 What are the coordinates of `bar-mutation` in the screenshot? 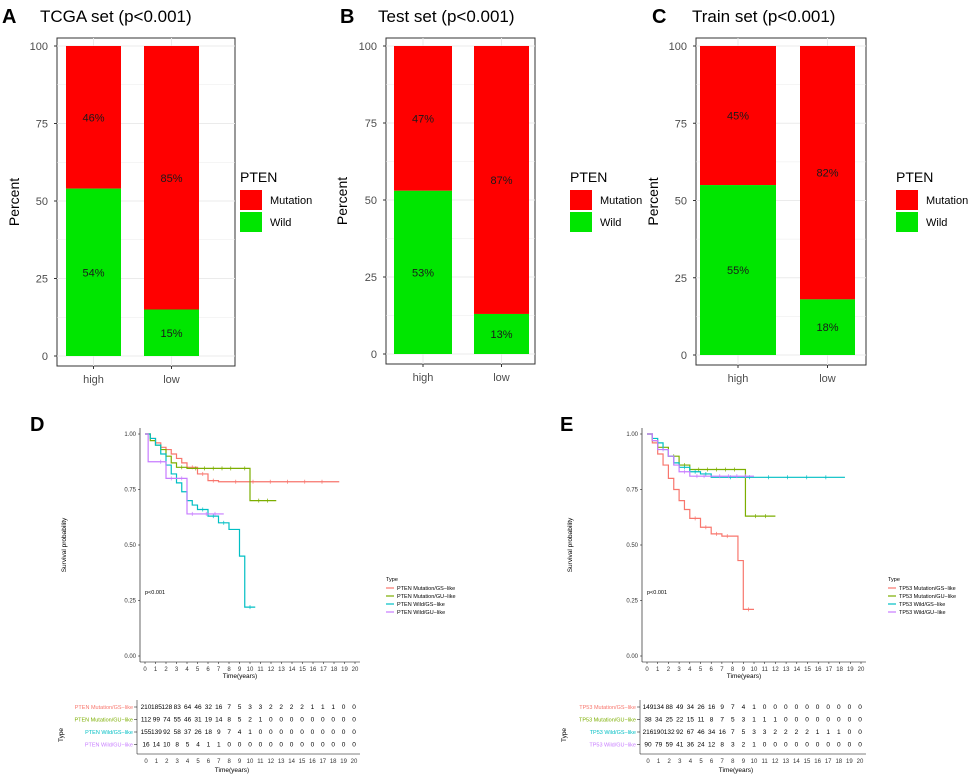 It's located at (501, 180).